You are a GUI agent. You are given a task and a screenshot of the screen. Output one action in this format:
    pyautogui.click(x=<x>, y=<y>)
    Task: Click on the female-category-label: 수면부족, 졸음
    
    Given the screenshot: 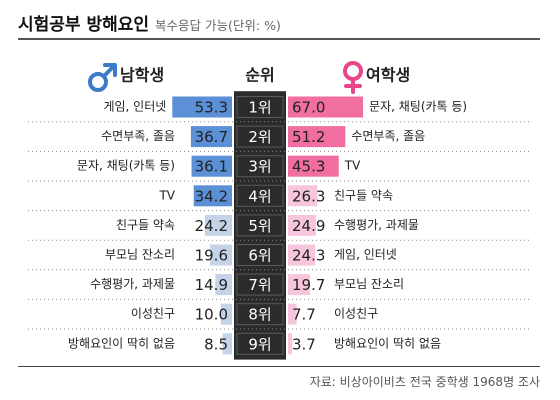 What is the action you would take?
    pyautogui.click(x=388, y=136)
    